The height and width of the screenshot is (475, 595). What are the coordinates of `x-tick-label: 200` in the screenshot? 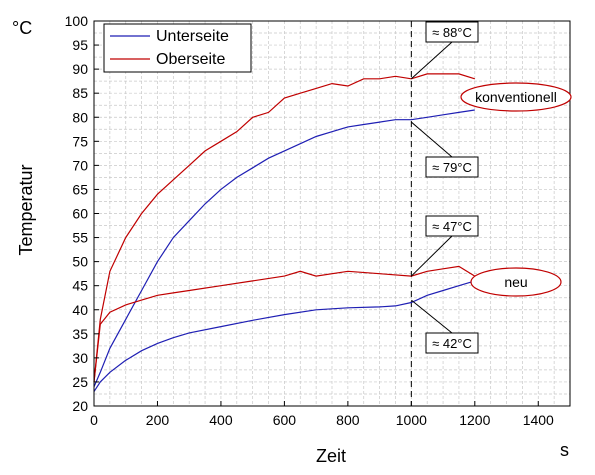 It's located at (158, 420).